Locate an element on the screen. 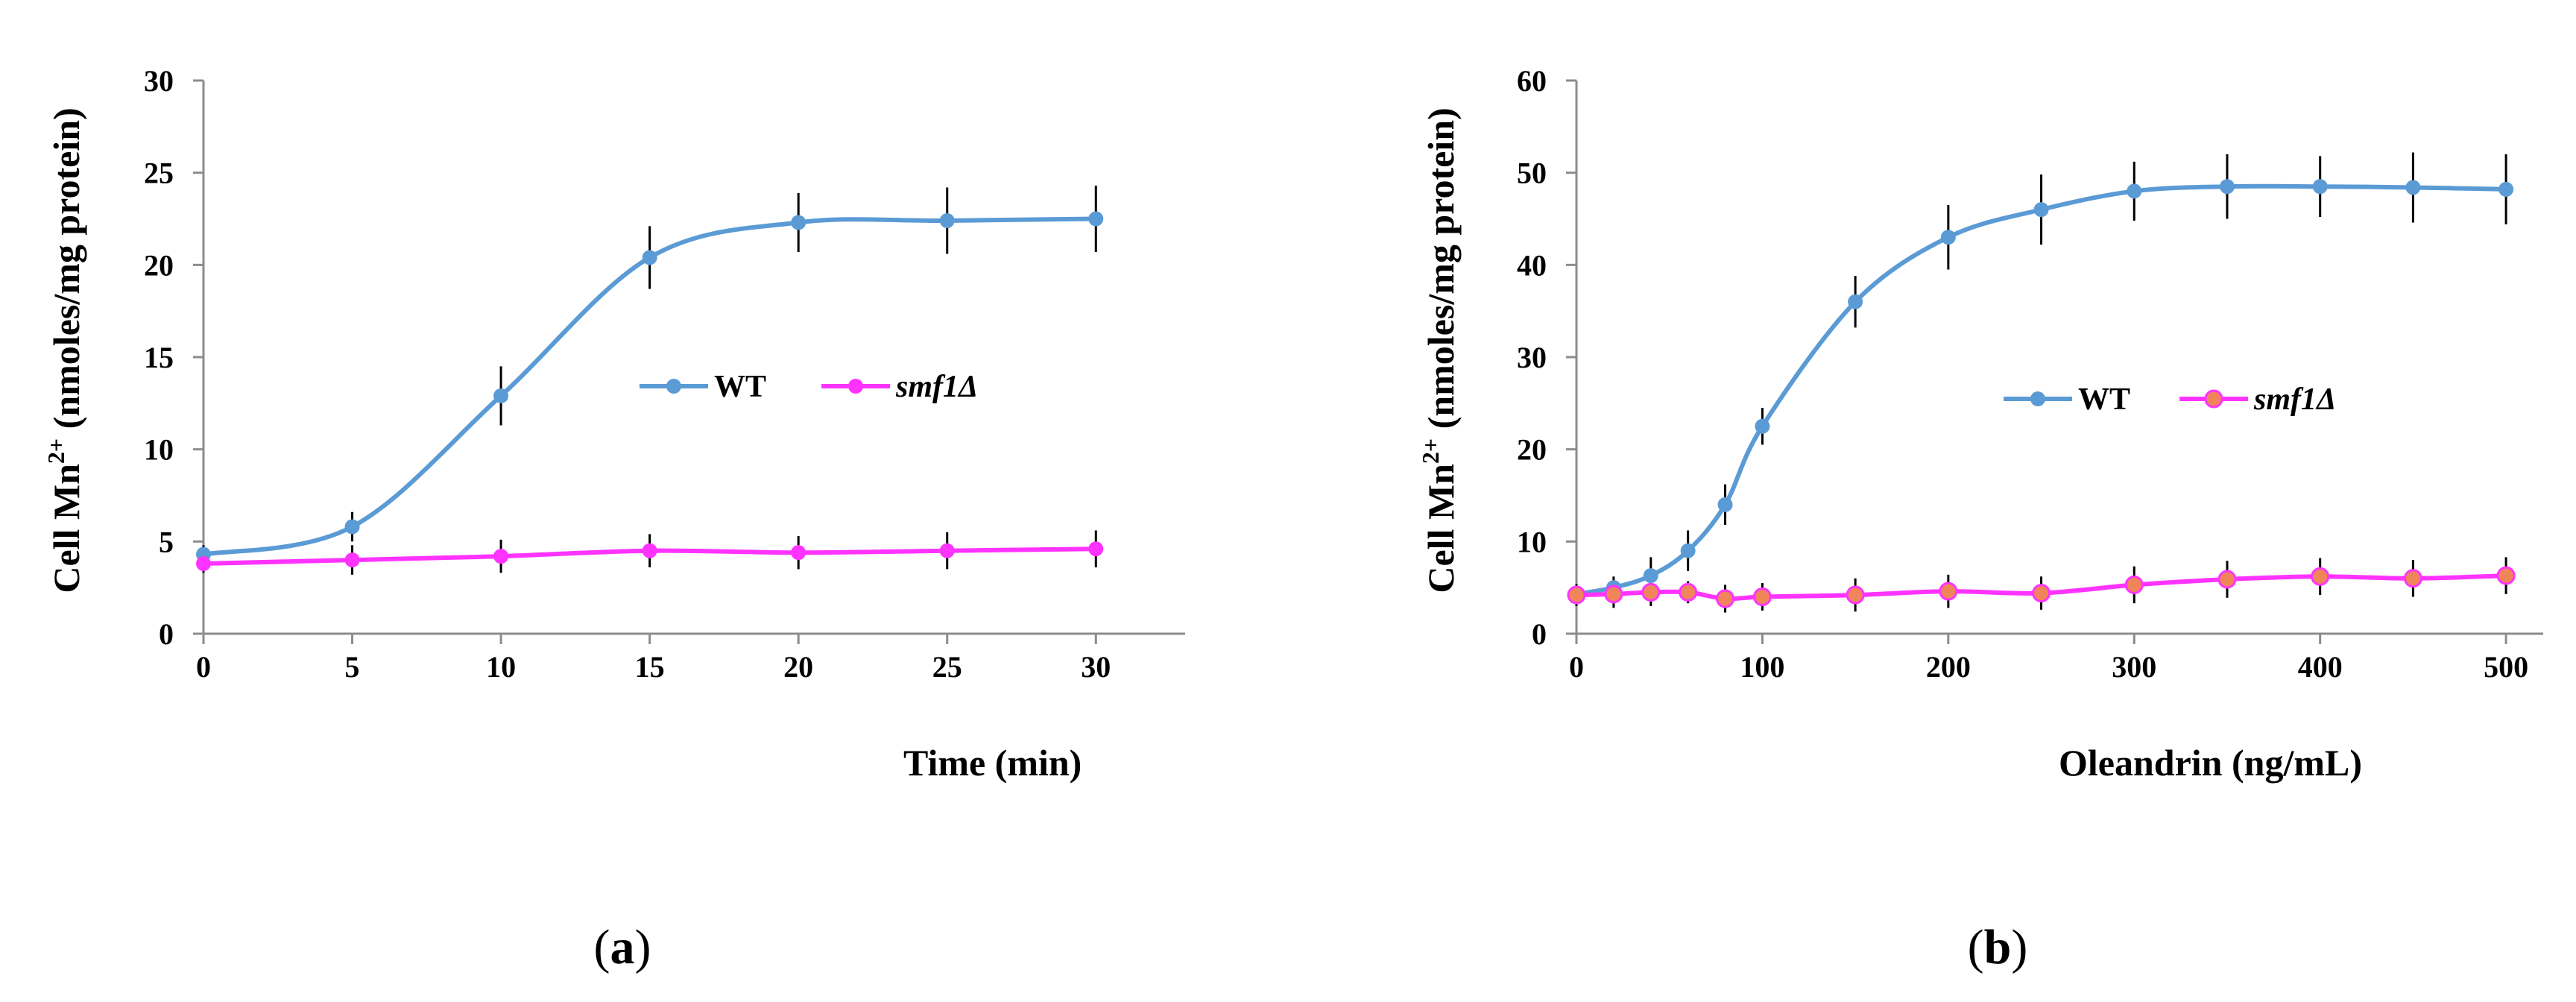 This screenshot has width=2576, height=1002. chart-b-legend: WT smf1Δ is located at coordinates (2170, 399).